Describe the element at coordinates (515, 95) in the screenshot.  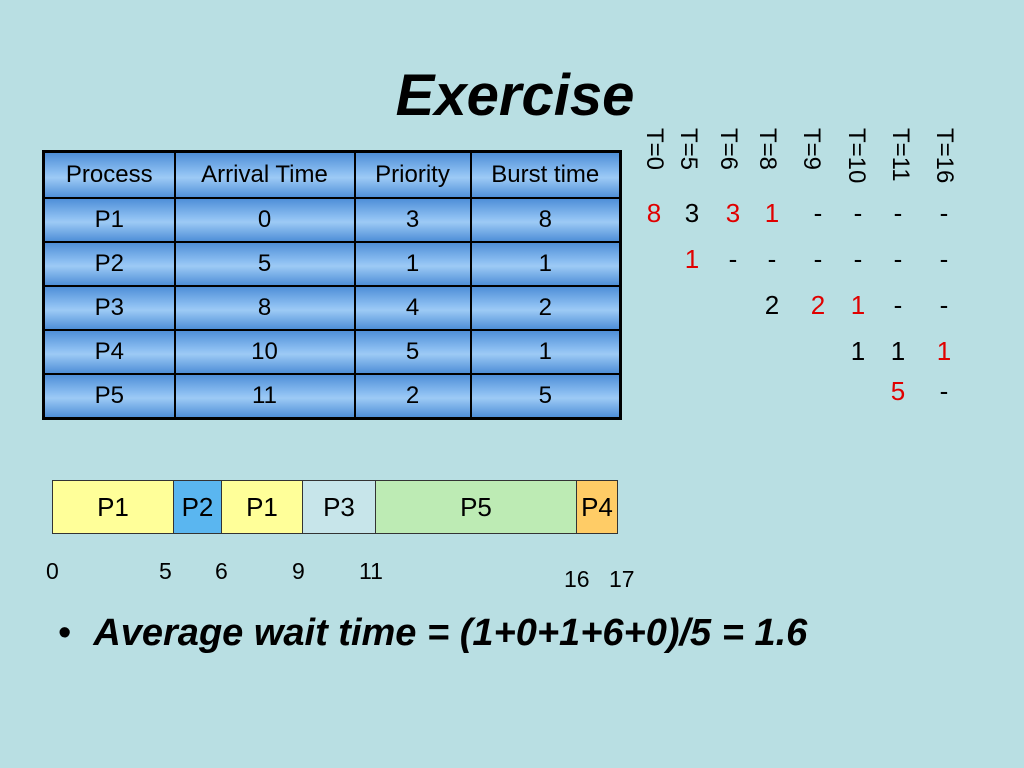
I see `slide-title: Exercise` at that location.